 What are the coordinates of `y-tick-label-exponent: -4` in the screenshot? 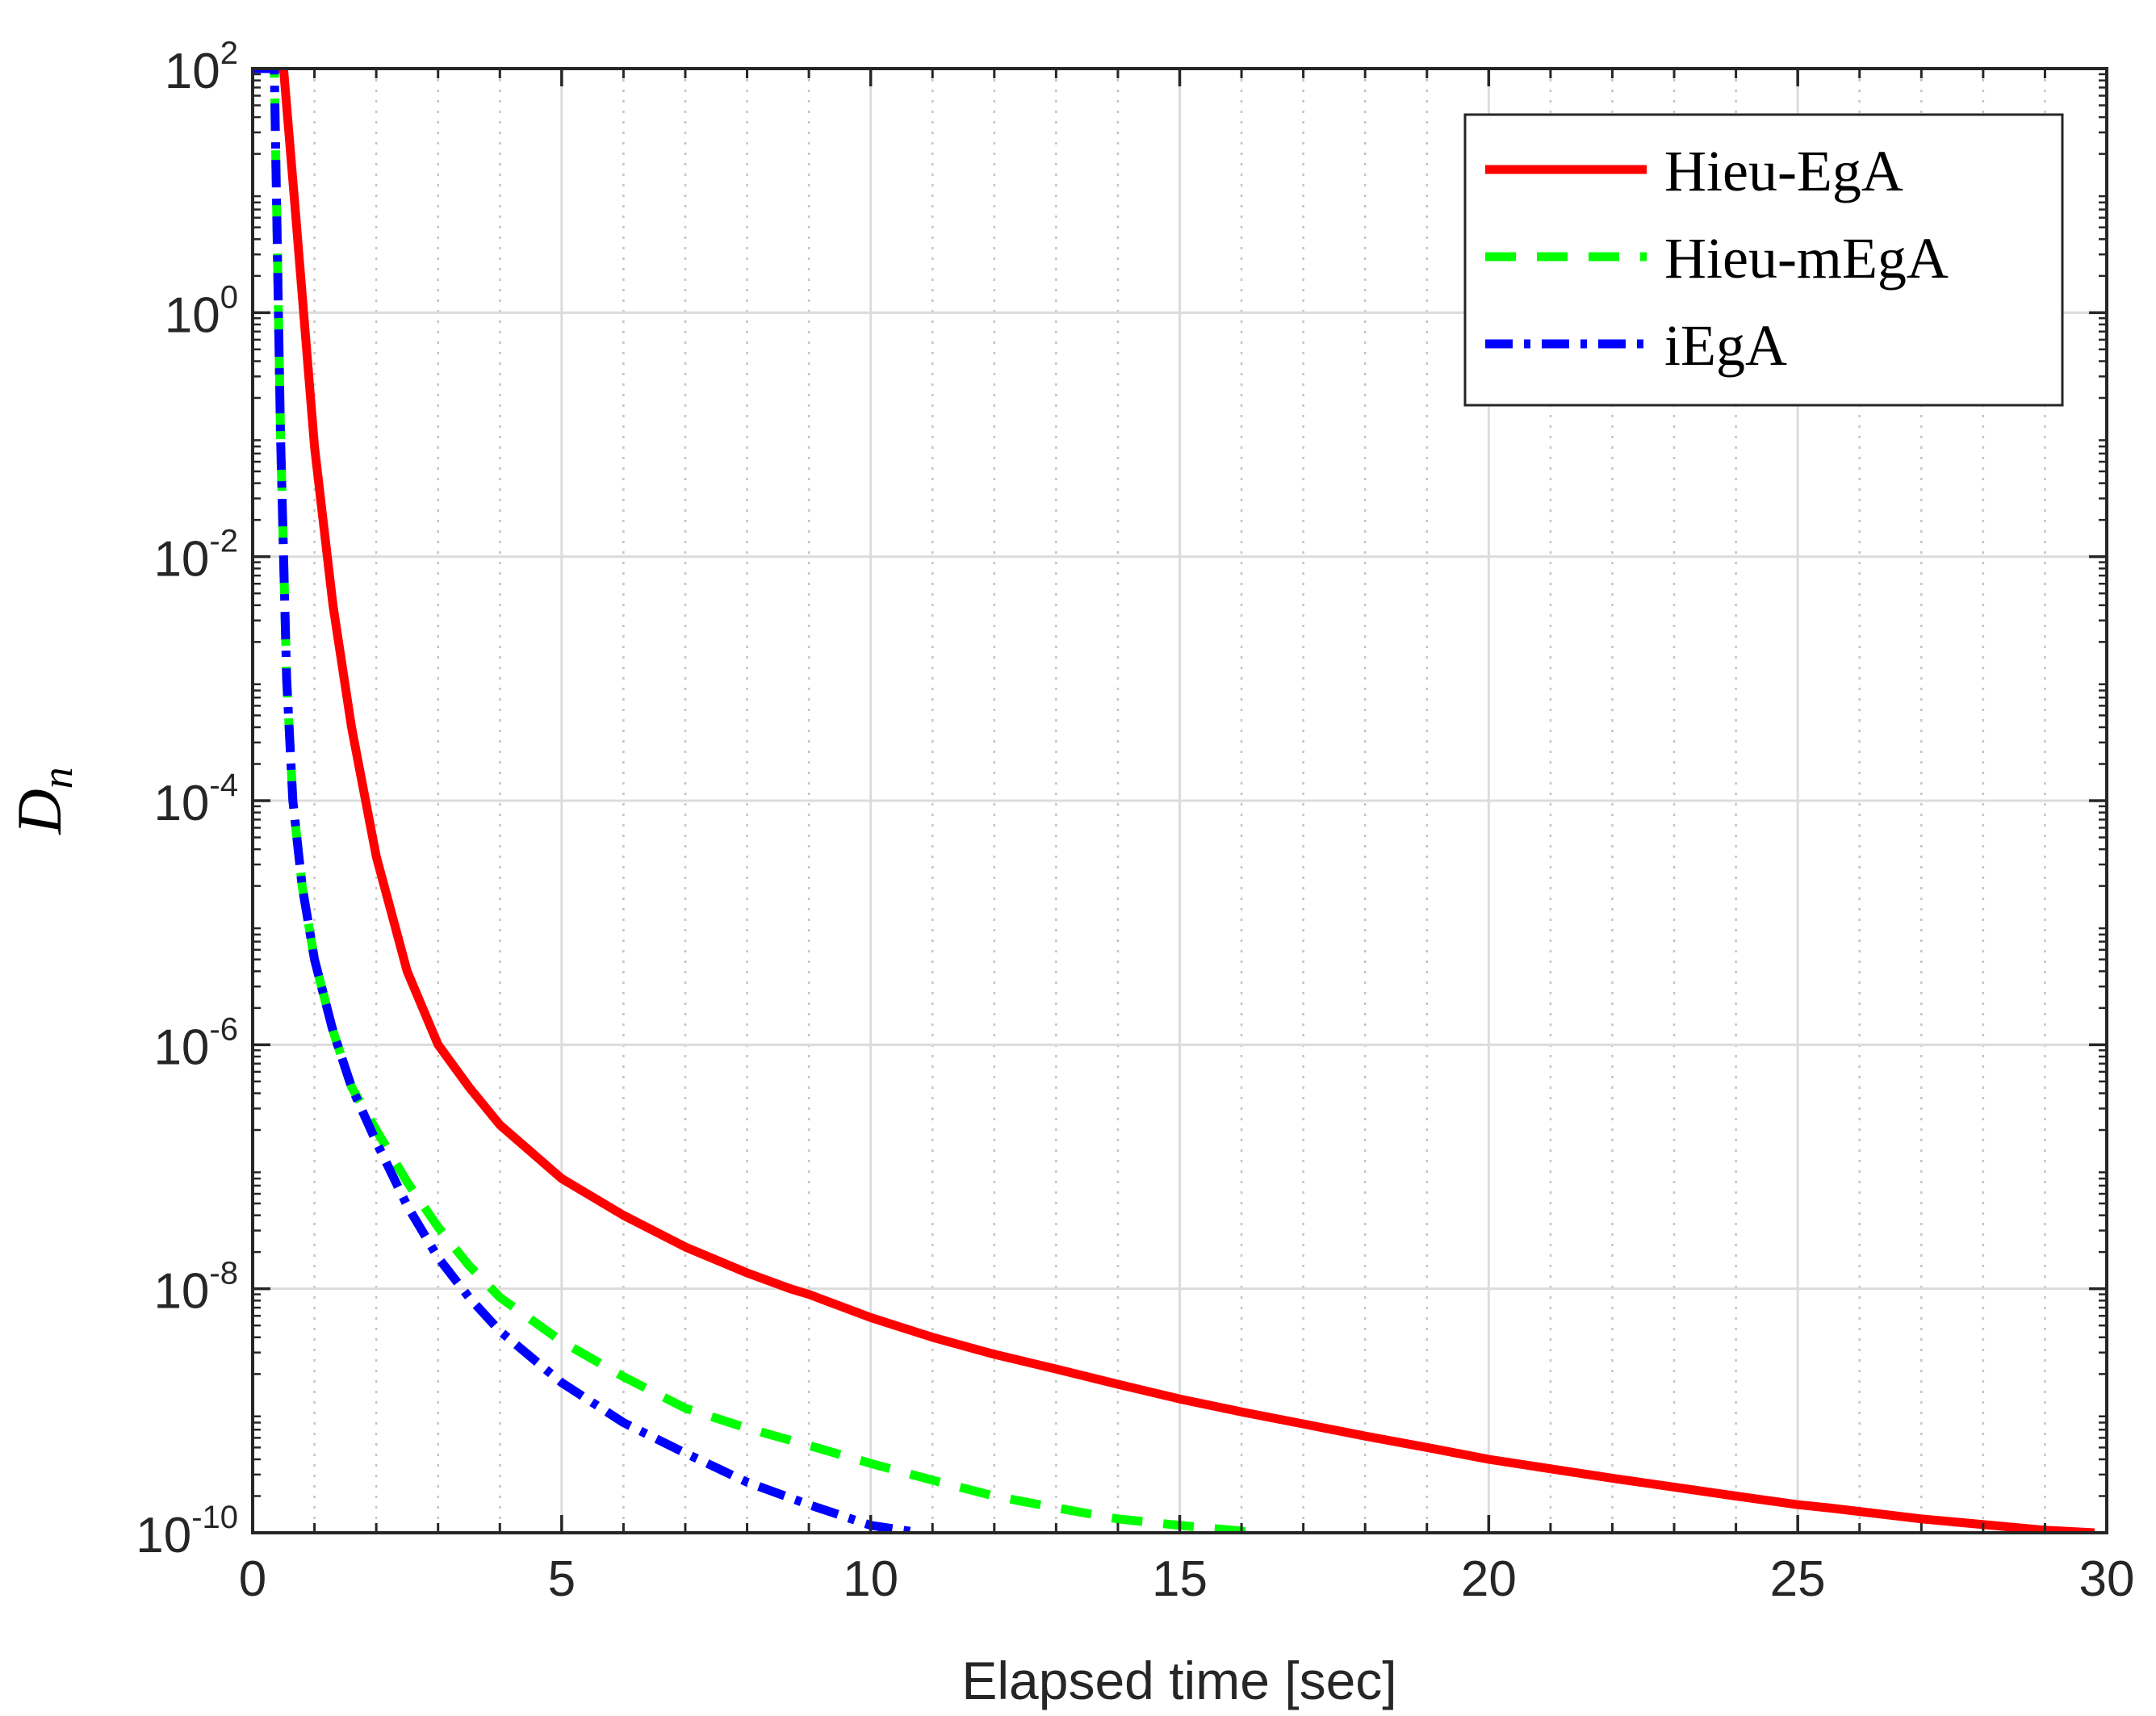 It's located at (223, 785).